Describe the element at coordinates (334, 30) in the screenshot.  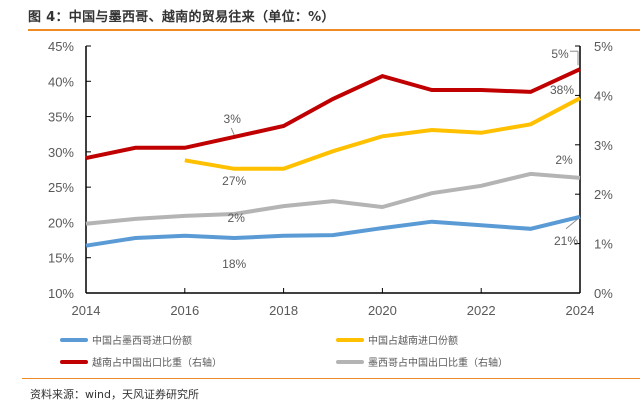
I see `title-divider` at that location.